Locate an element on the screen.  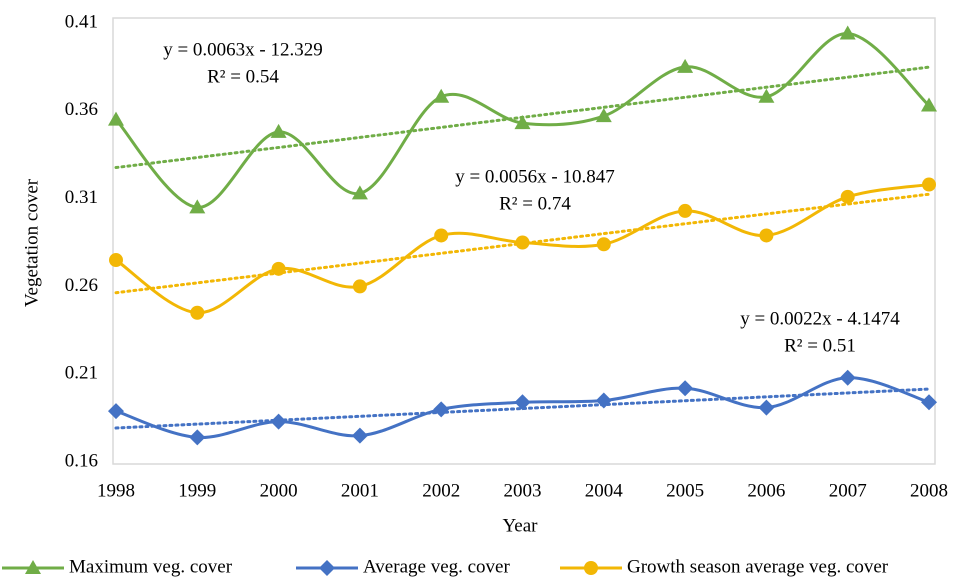
y-tick-label: 0.41 is located at coordinates (81, 21).